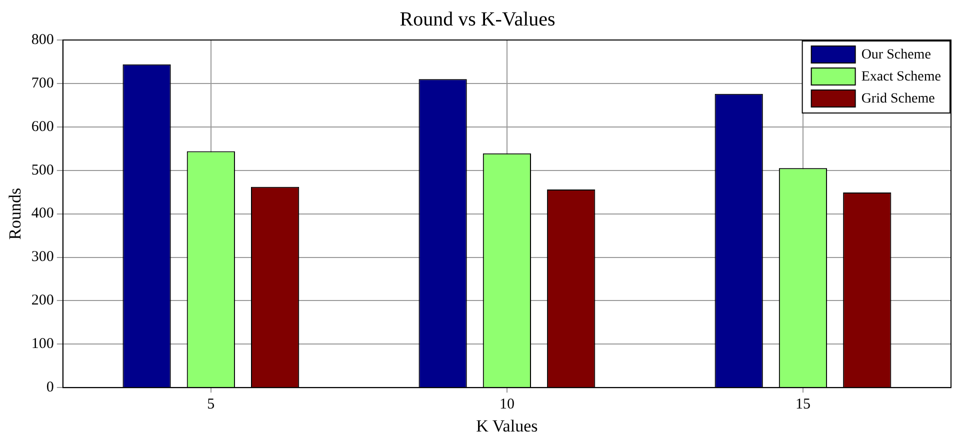 The height and width of the screenshot is (437, 954). Describe the element at coordinates (50, 388) in the screenshot. I see `y-tick-label: 0` at that location.